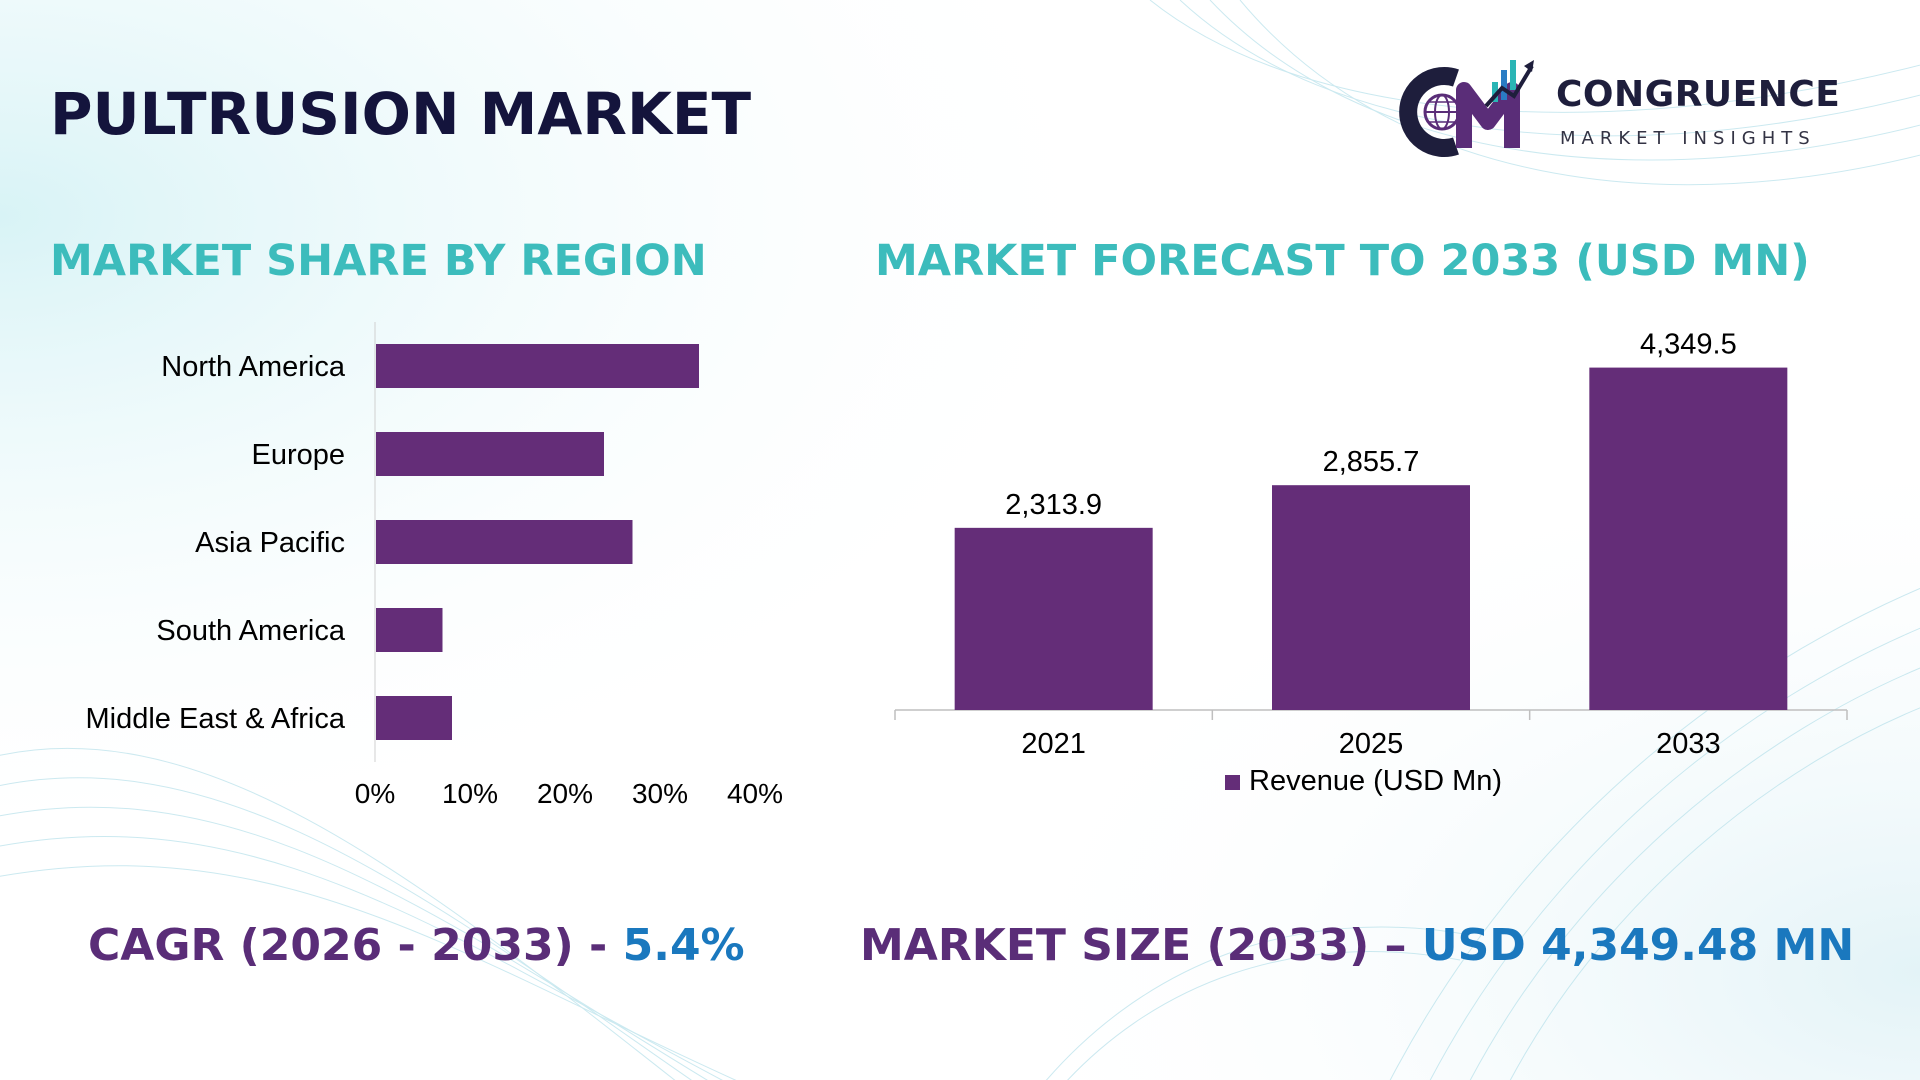 This screenshot has width=1920, height=1080. Describe the element at coordinates (1688, 138) in the screenshot. I see `logo-subtitle: MARKET INSIGHTS` at that location.